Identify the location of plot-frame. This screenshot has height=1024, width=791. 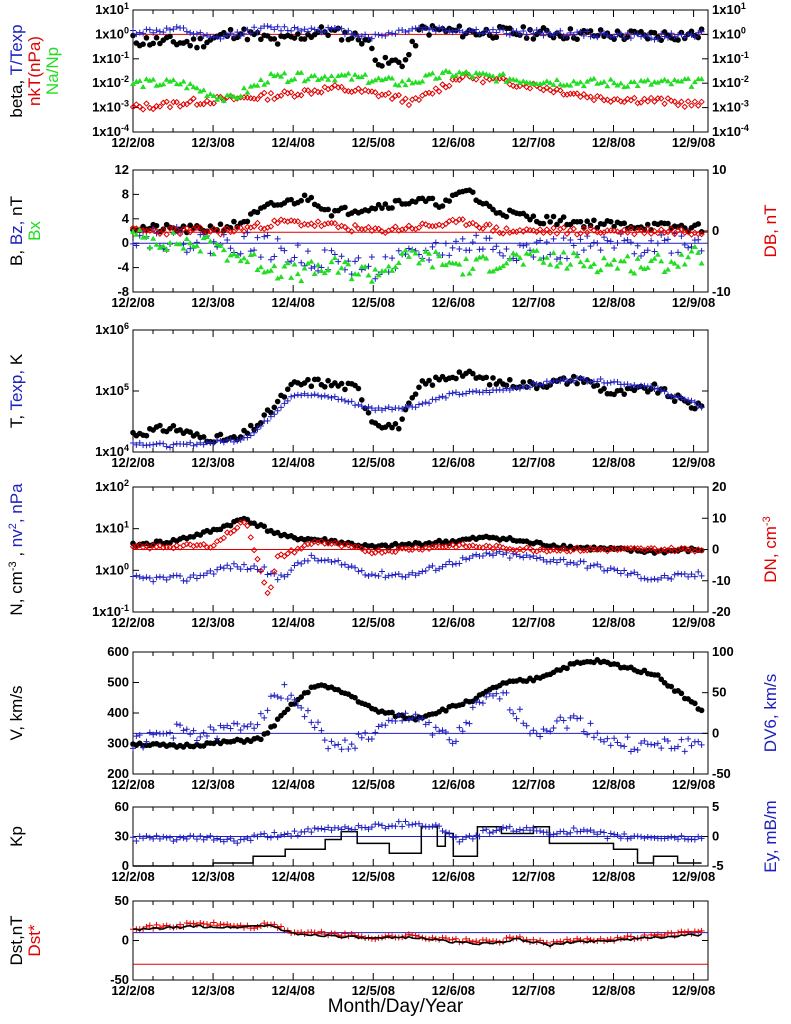
(420, 940).